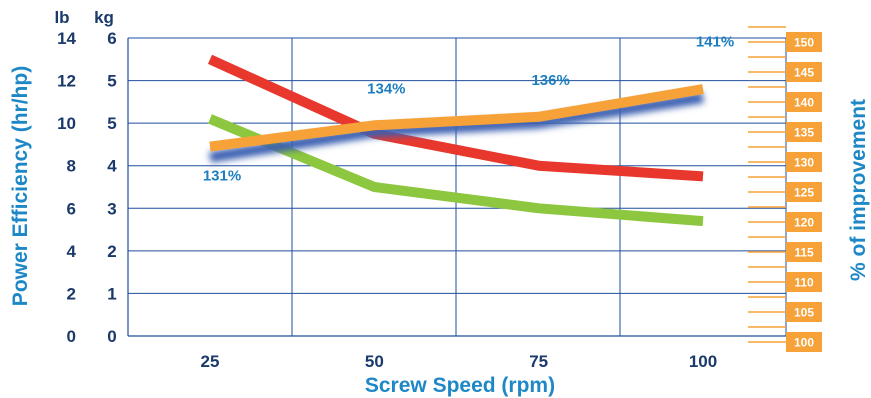  Describe the element at coordinates (111, 251) in the screenshot. I see `y-tick-label-kg: 2` at that location.